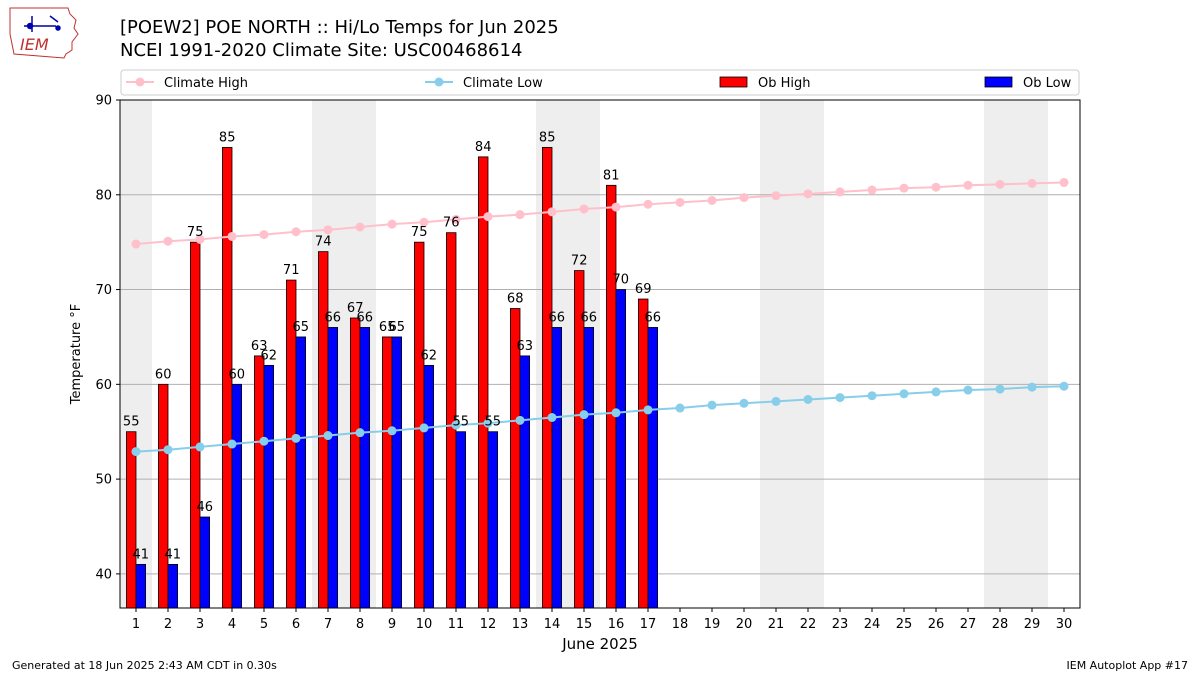 The height and width of the screenshot is (675, 1200). I want to click on weather-station-icon, so click(42, 23).